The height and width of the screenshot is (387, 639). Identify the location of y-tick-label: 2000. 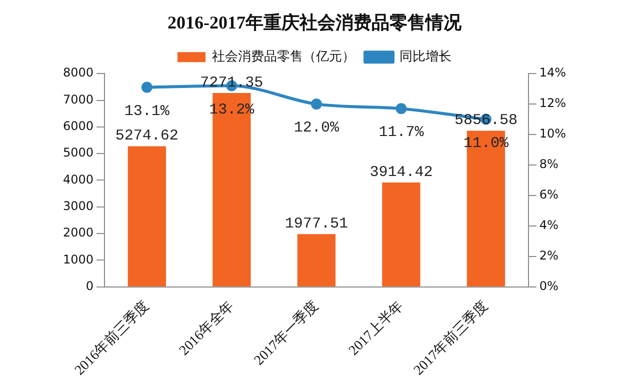
(78, 233).